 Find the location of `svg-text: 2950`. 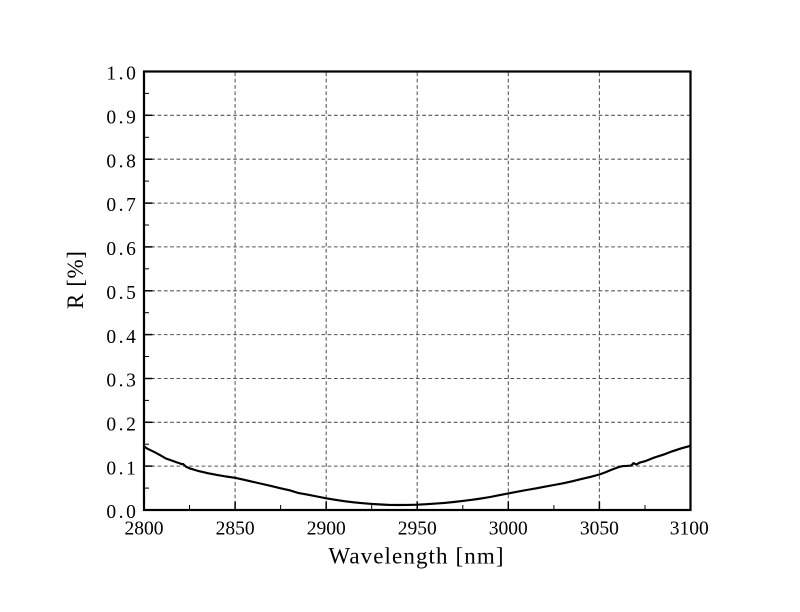

svg-text: 2950 is located at coordinates (417, 529).